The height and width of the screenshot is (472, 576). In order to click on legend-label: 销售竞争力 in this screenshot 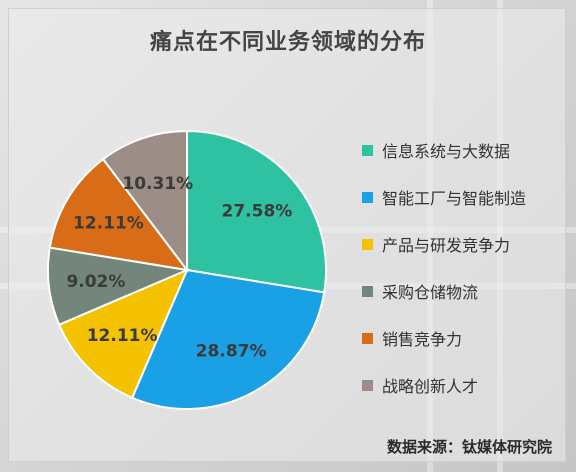, I will do `click(422, 339)`.